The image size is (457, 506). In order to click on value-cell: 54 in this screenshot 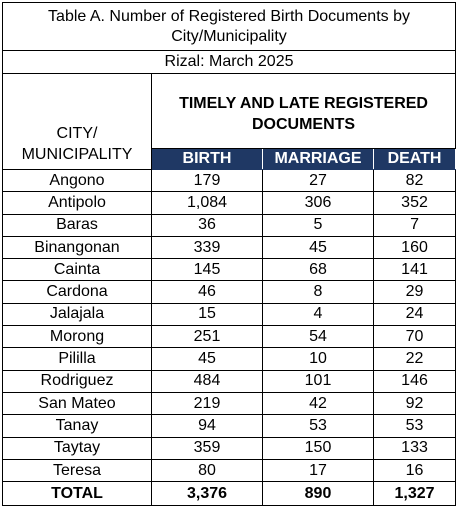, I will do `click(318, 337)`.